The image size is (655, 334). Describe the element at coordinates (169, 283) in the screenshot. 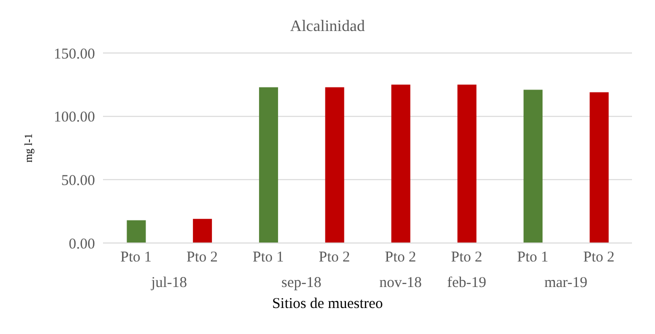

I see `text: jul-18` at that location.